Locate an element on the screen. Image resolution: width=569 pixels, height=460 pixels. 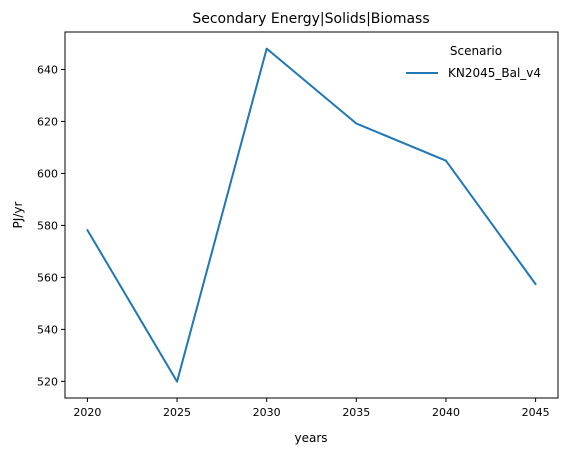
legend-title: Scenario is located at coordinates (476, 51).